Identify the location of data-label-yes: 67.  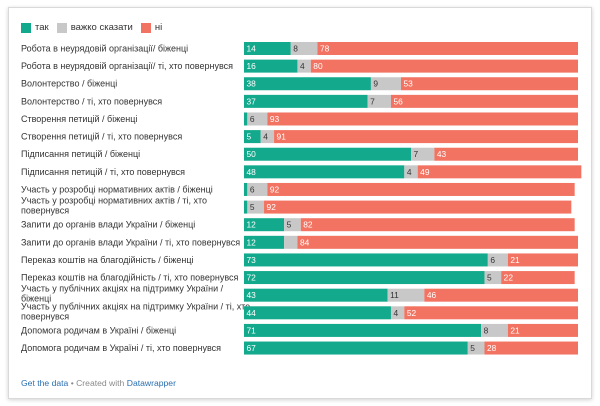
(252, 348).